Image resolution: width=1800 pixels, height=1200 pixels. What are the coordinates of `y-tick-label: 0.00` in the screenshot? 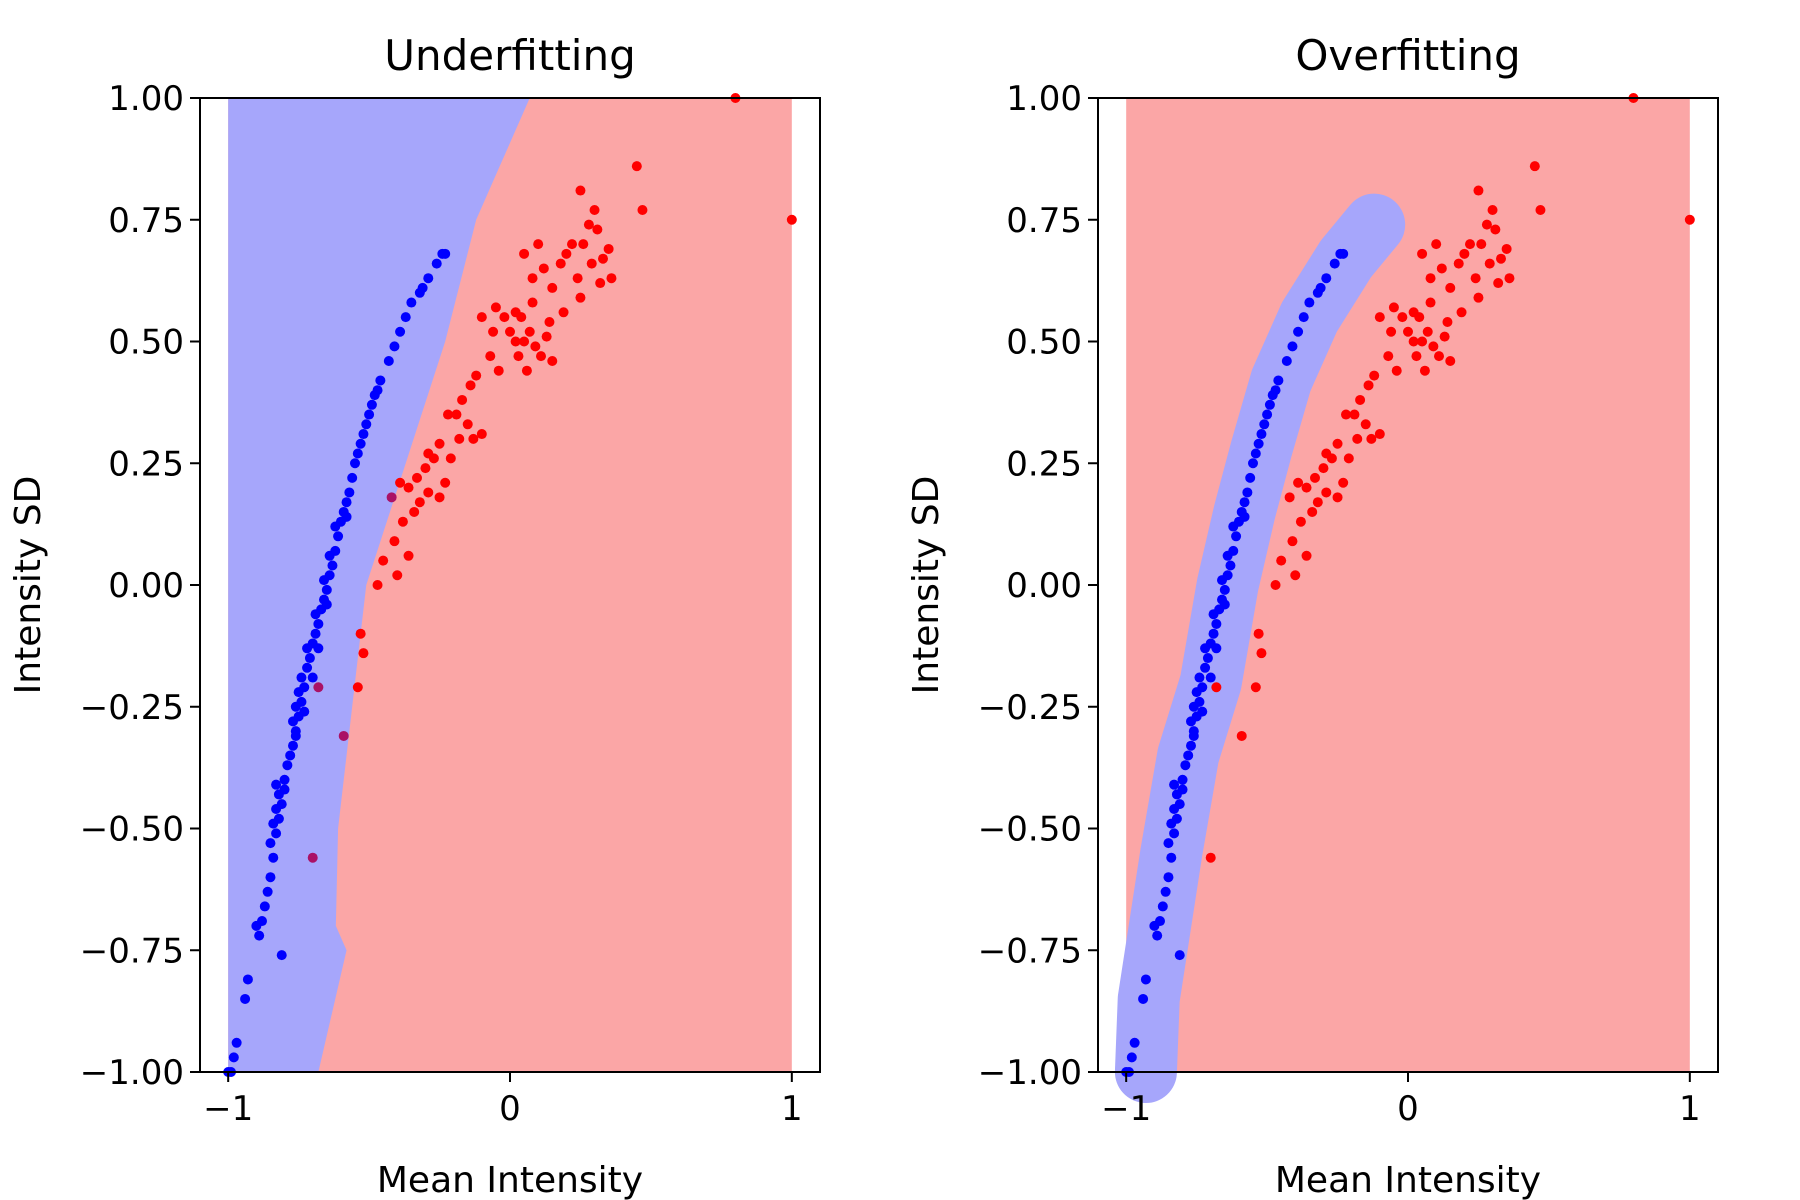 It's located at (1044, 586).